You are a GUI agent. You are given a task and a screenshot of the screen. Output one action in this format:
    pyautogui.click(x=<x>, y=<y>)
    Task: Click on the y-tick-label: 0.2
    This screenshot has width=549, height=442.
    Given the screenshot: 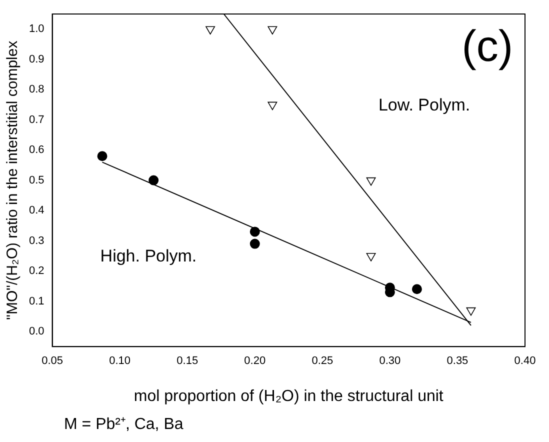 What is the action you would take?
    pyautogui.click(x=36, y=271)
    